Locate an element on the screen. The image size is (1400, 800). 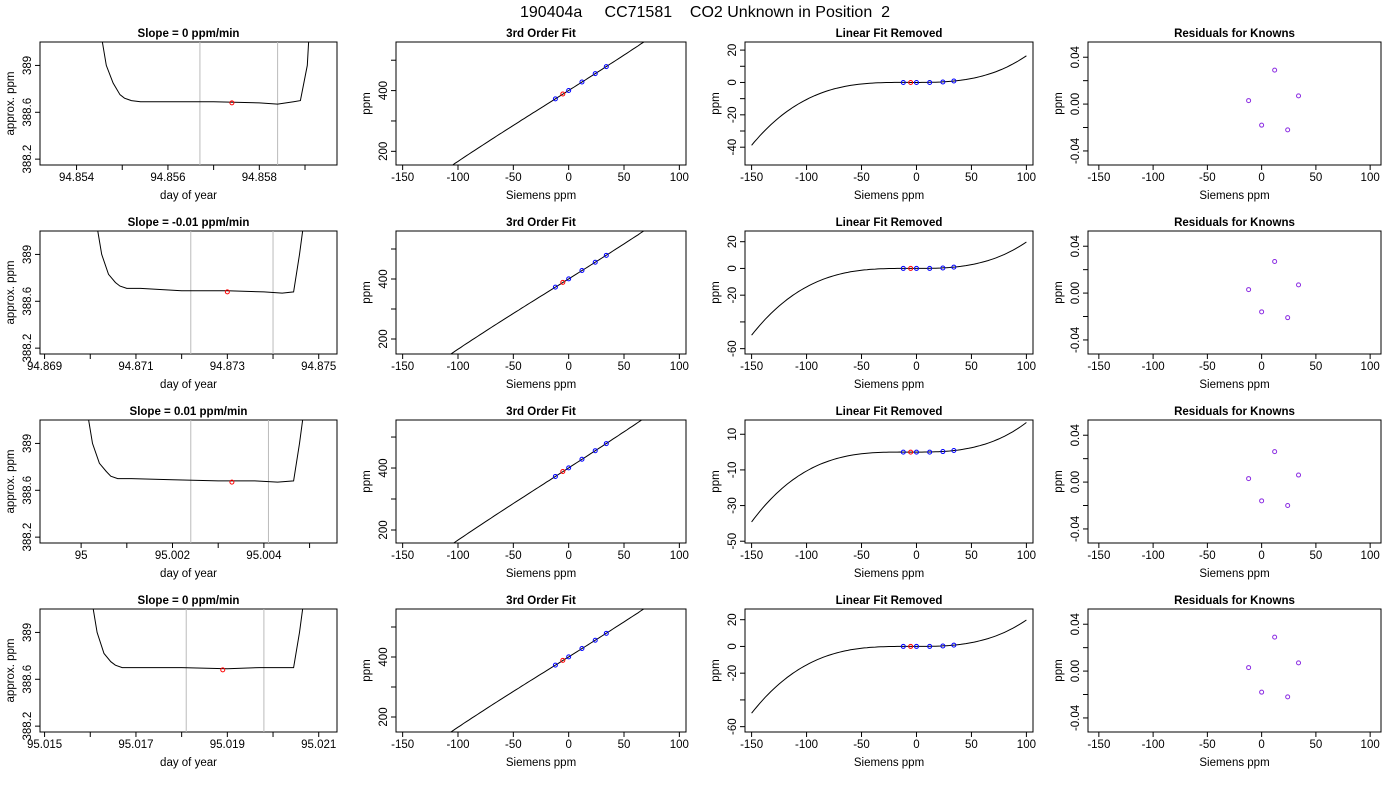
series-line is located at coordinates (205, 73).